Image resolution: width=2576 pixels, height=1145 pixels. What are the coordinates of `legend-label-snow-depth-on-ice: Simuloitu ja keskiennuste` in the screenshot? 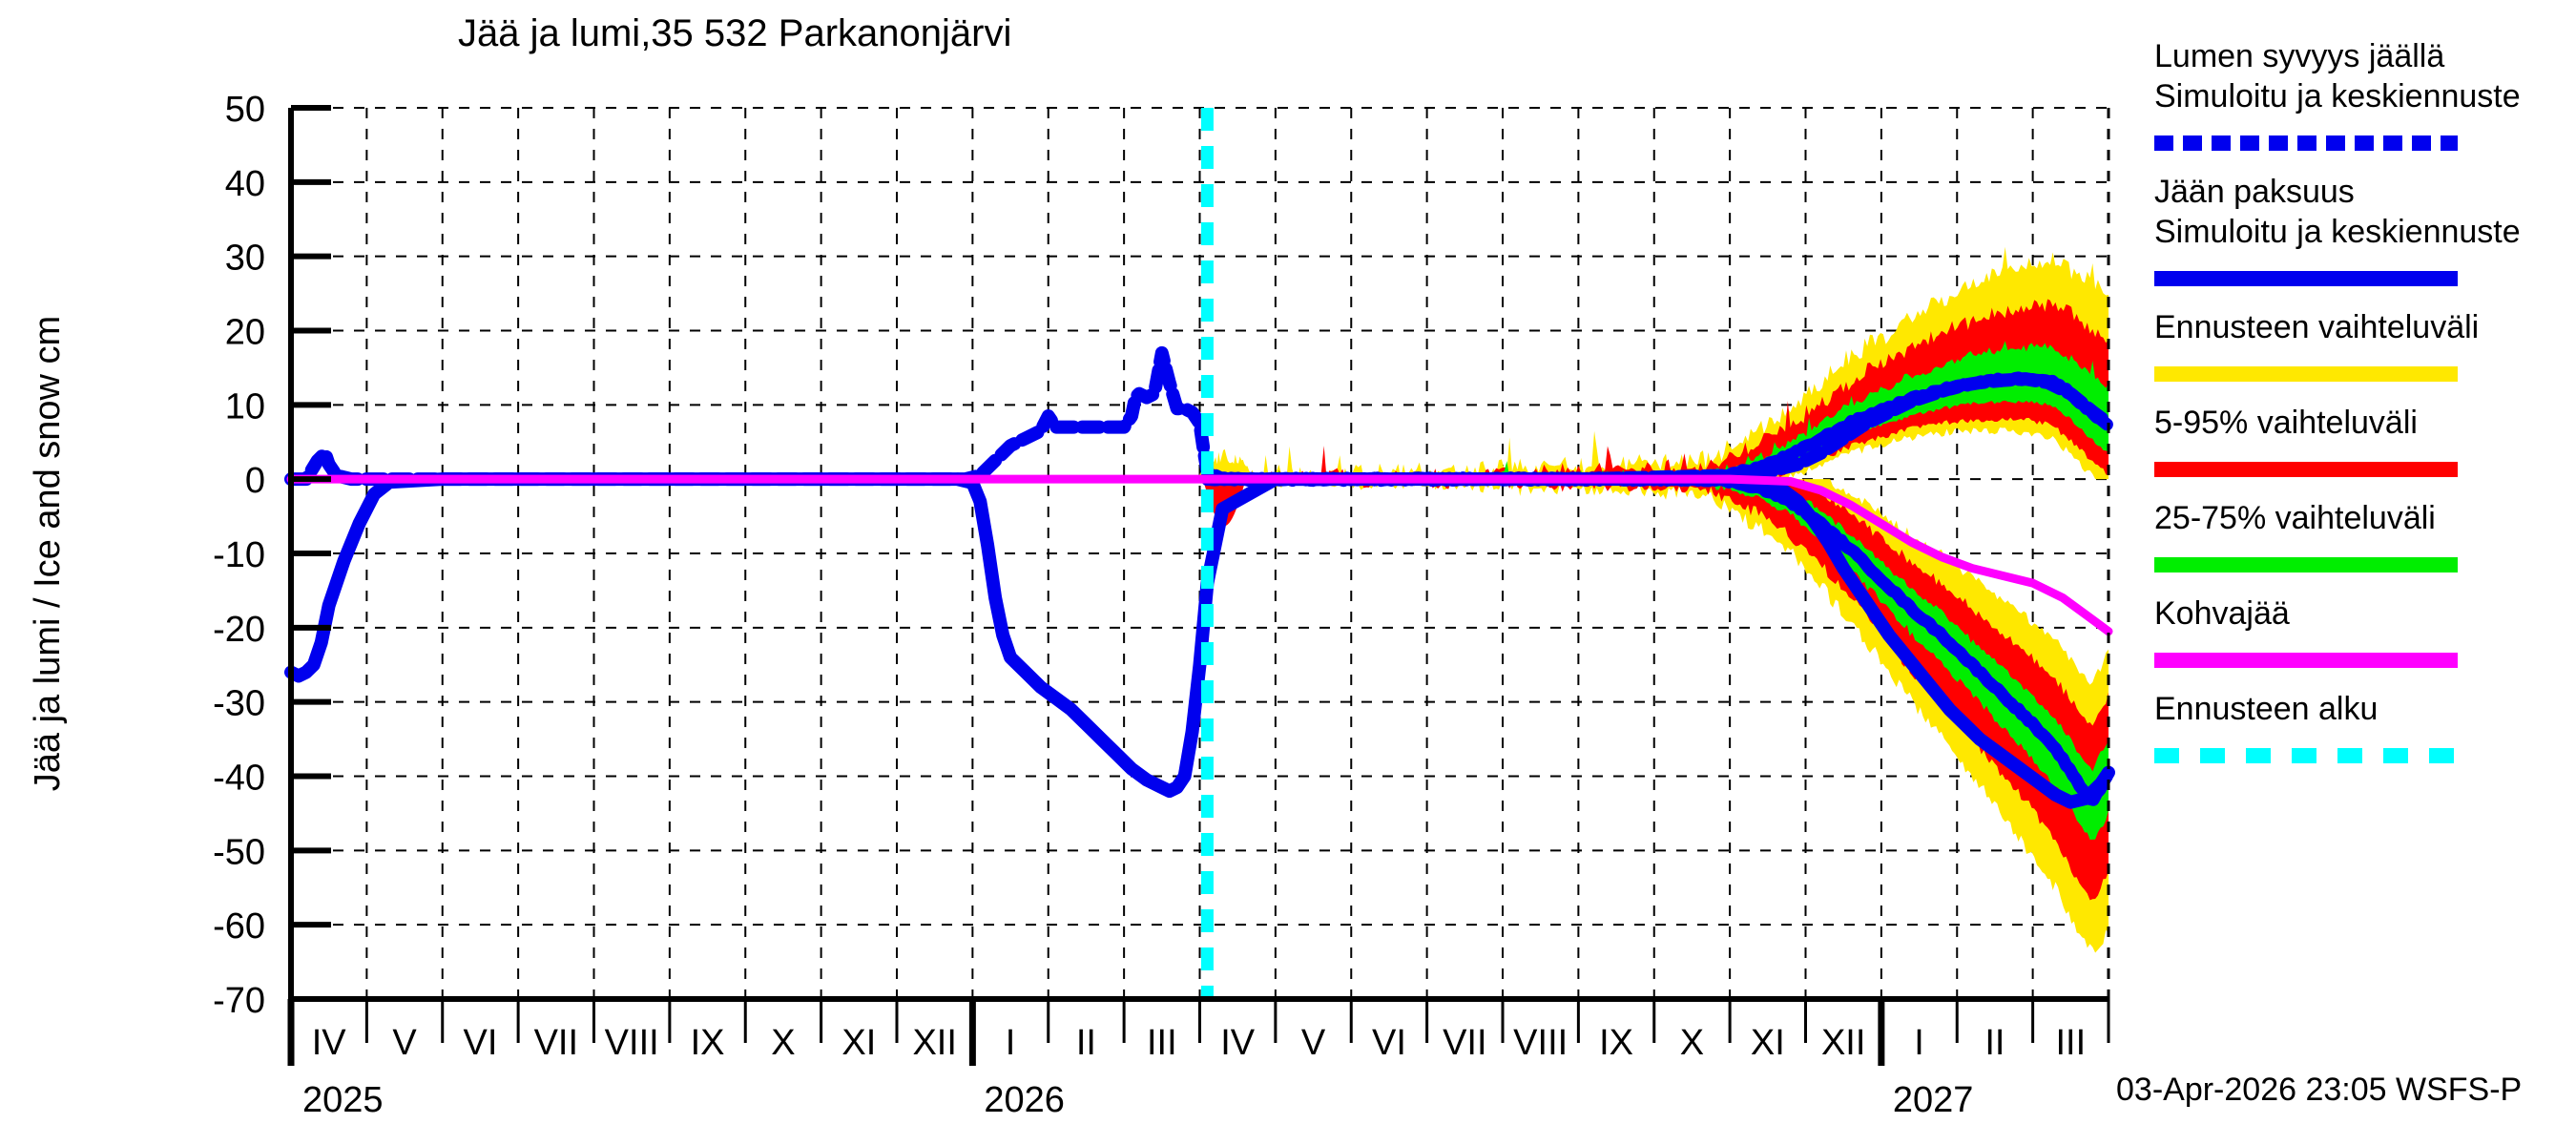 It's located at (2337, 96).